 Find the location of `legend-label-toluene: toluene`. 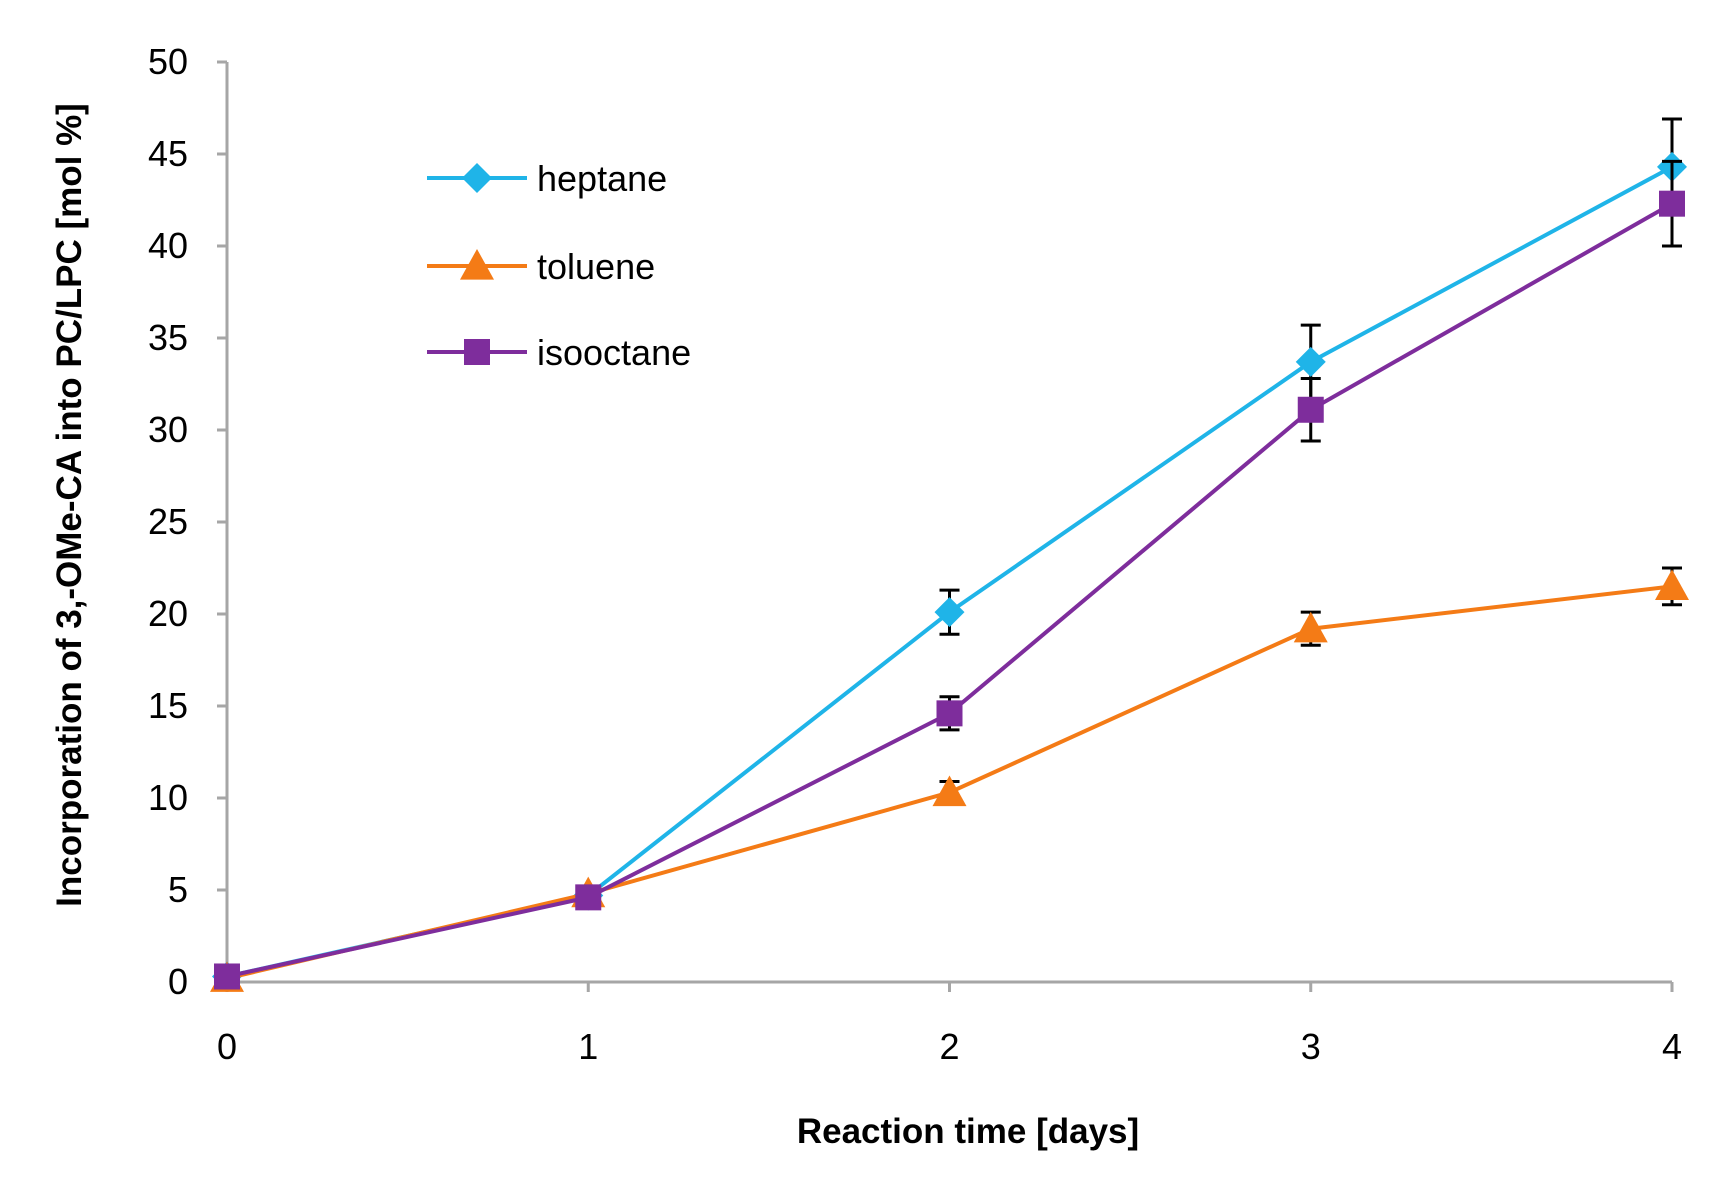

legend-label-toluene: toluene is located at coordinates (596, 266).